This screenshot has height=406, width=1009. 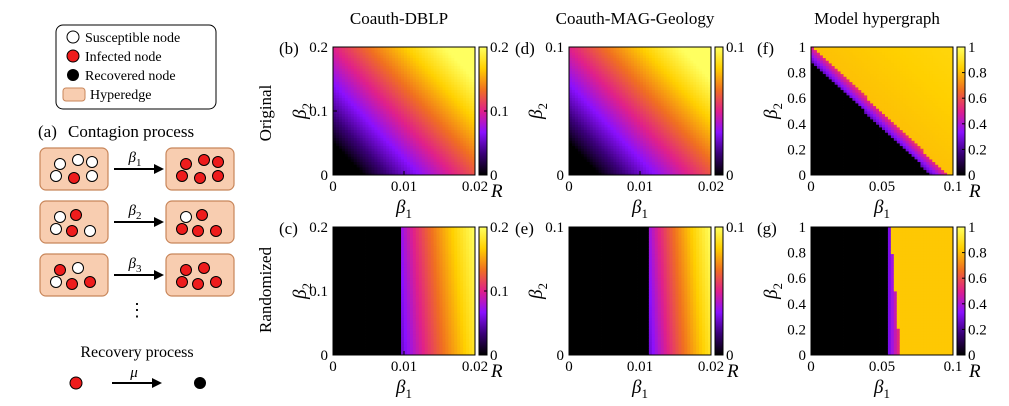 What do you see at coordinates (157, 383) in the screenshot?
I see `recovery-arrowhead` at bounding box center [157, 383].